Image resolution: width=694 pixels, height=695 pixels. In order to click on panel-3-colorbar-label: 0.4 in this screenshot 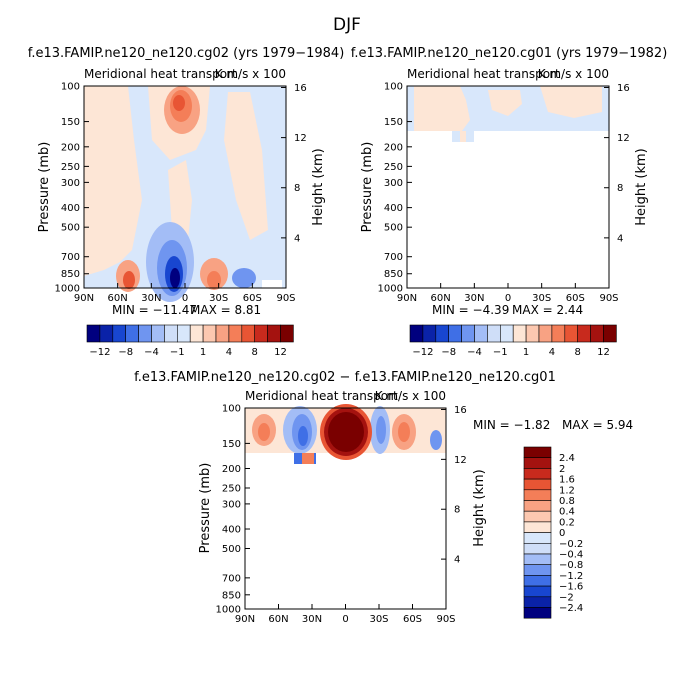, I will do `click(567, 512)`.